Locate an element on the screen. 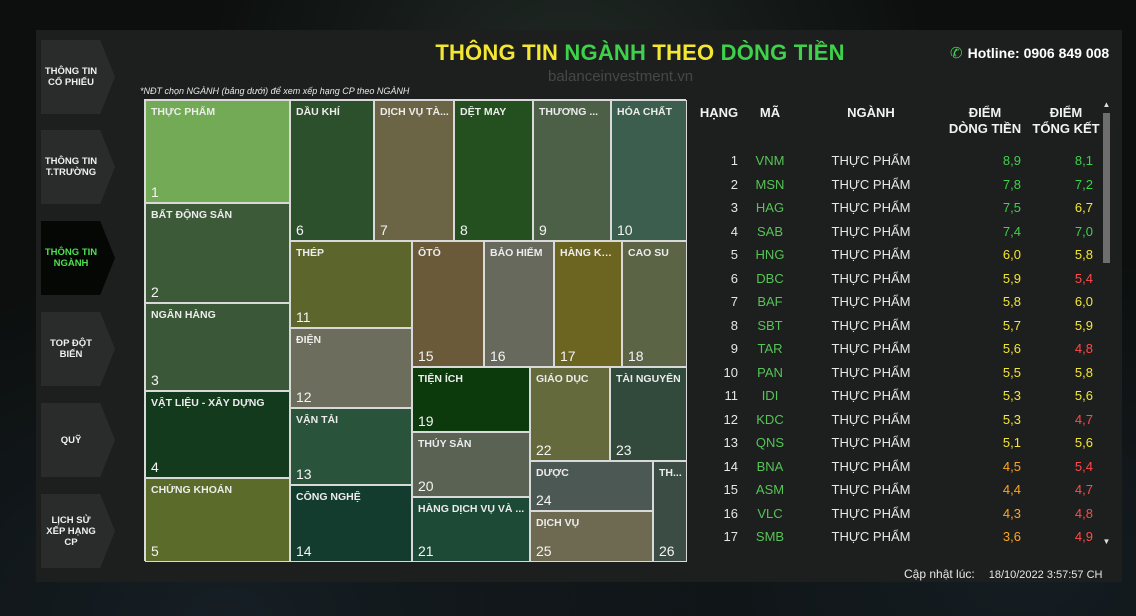  rank-cell: 2 is located at coordinates (734, 184).